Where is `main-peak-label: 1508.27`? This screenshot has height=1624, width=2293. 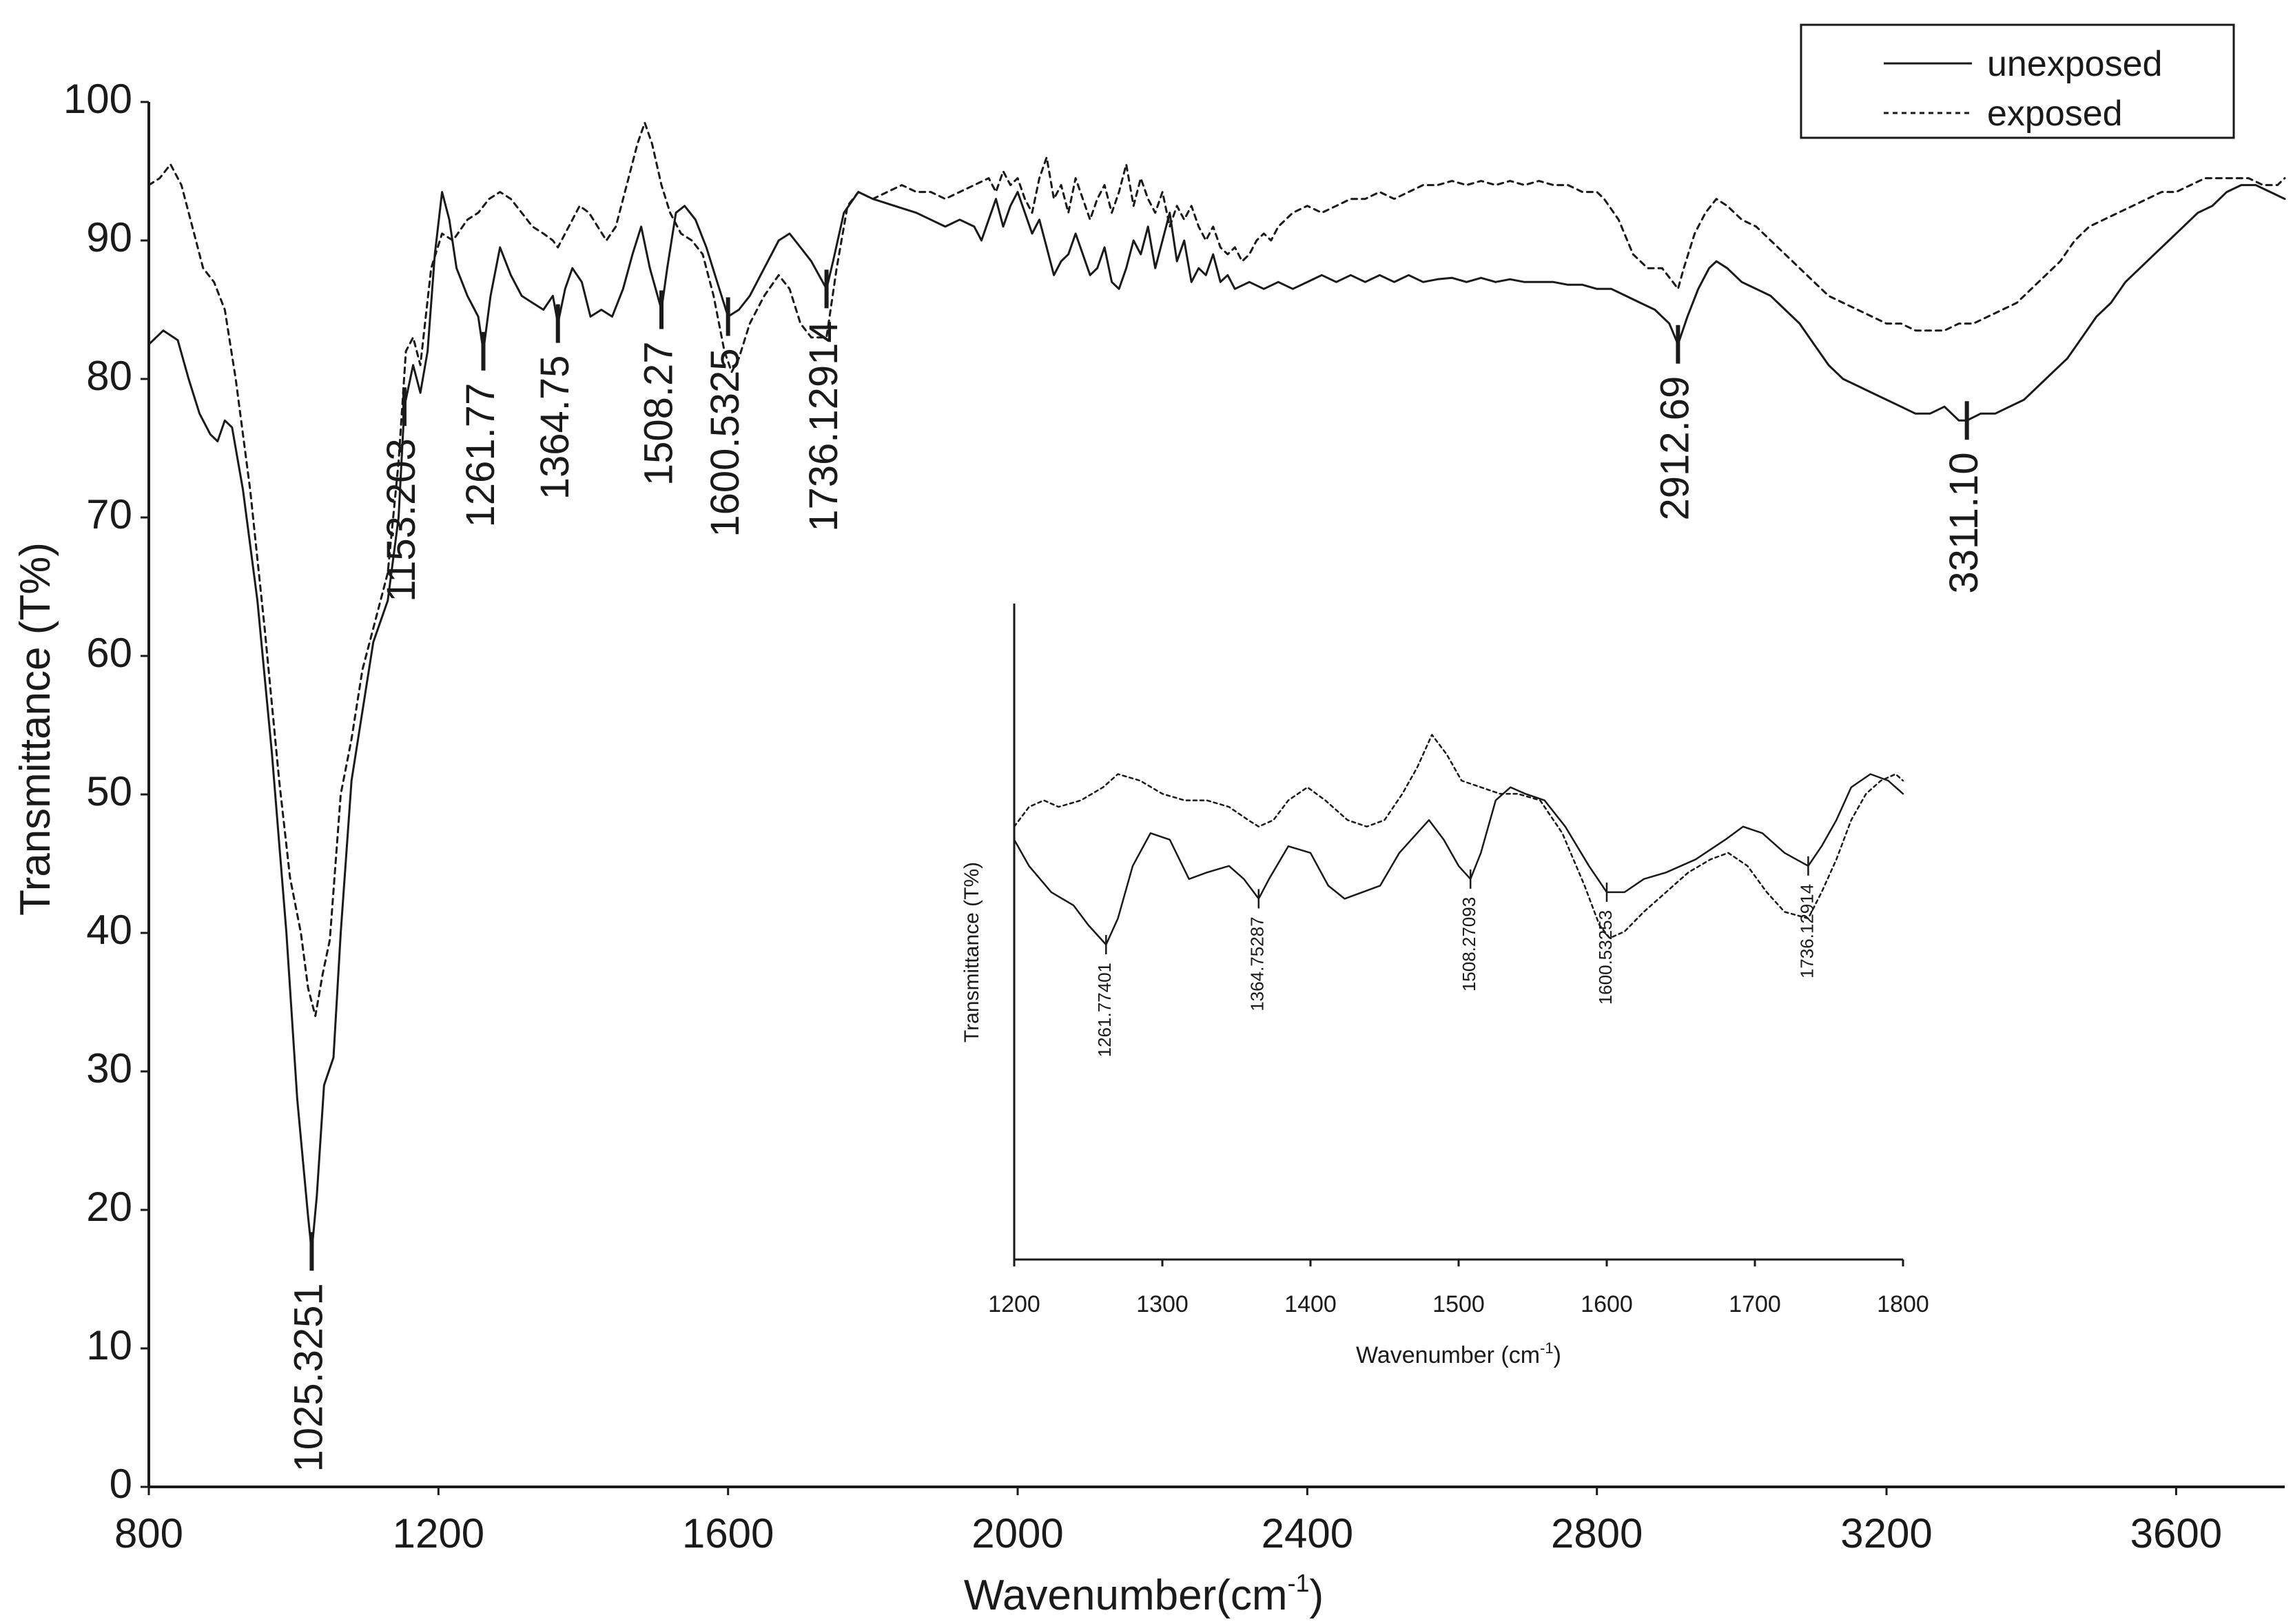
main-peak-label: 1508.27 is located at coordinates (658, 414).